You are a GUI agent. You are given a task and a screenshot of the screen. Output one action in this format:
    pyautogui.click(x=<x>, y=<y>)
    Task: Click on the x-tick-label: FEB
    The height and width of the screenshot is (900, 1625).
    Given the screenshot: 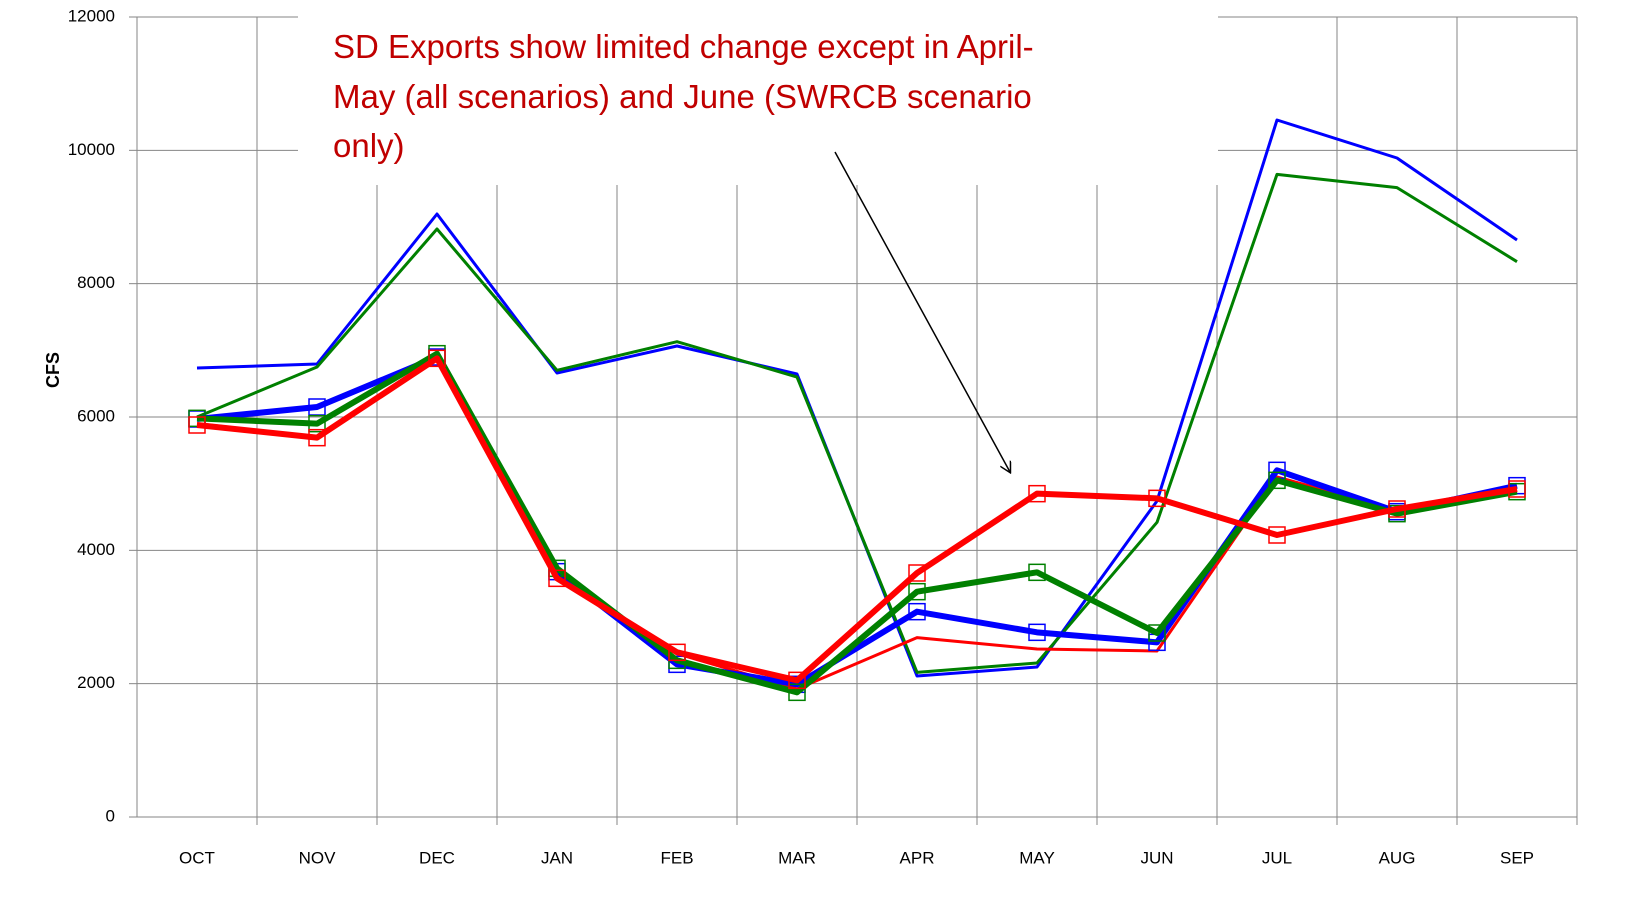 What is the action you would take?
    pyautogui.click(x=676, y=857)
    